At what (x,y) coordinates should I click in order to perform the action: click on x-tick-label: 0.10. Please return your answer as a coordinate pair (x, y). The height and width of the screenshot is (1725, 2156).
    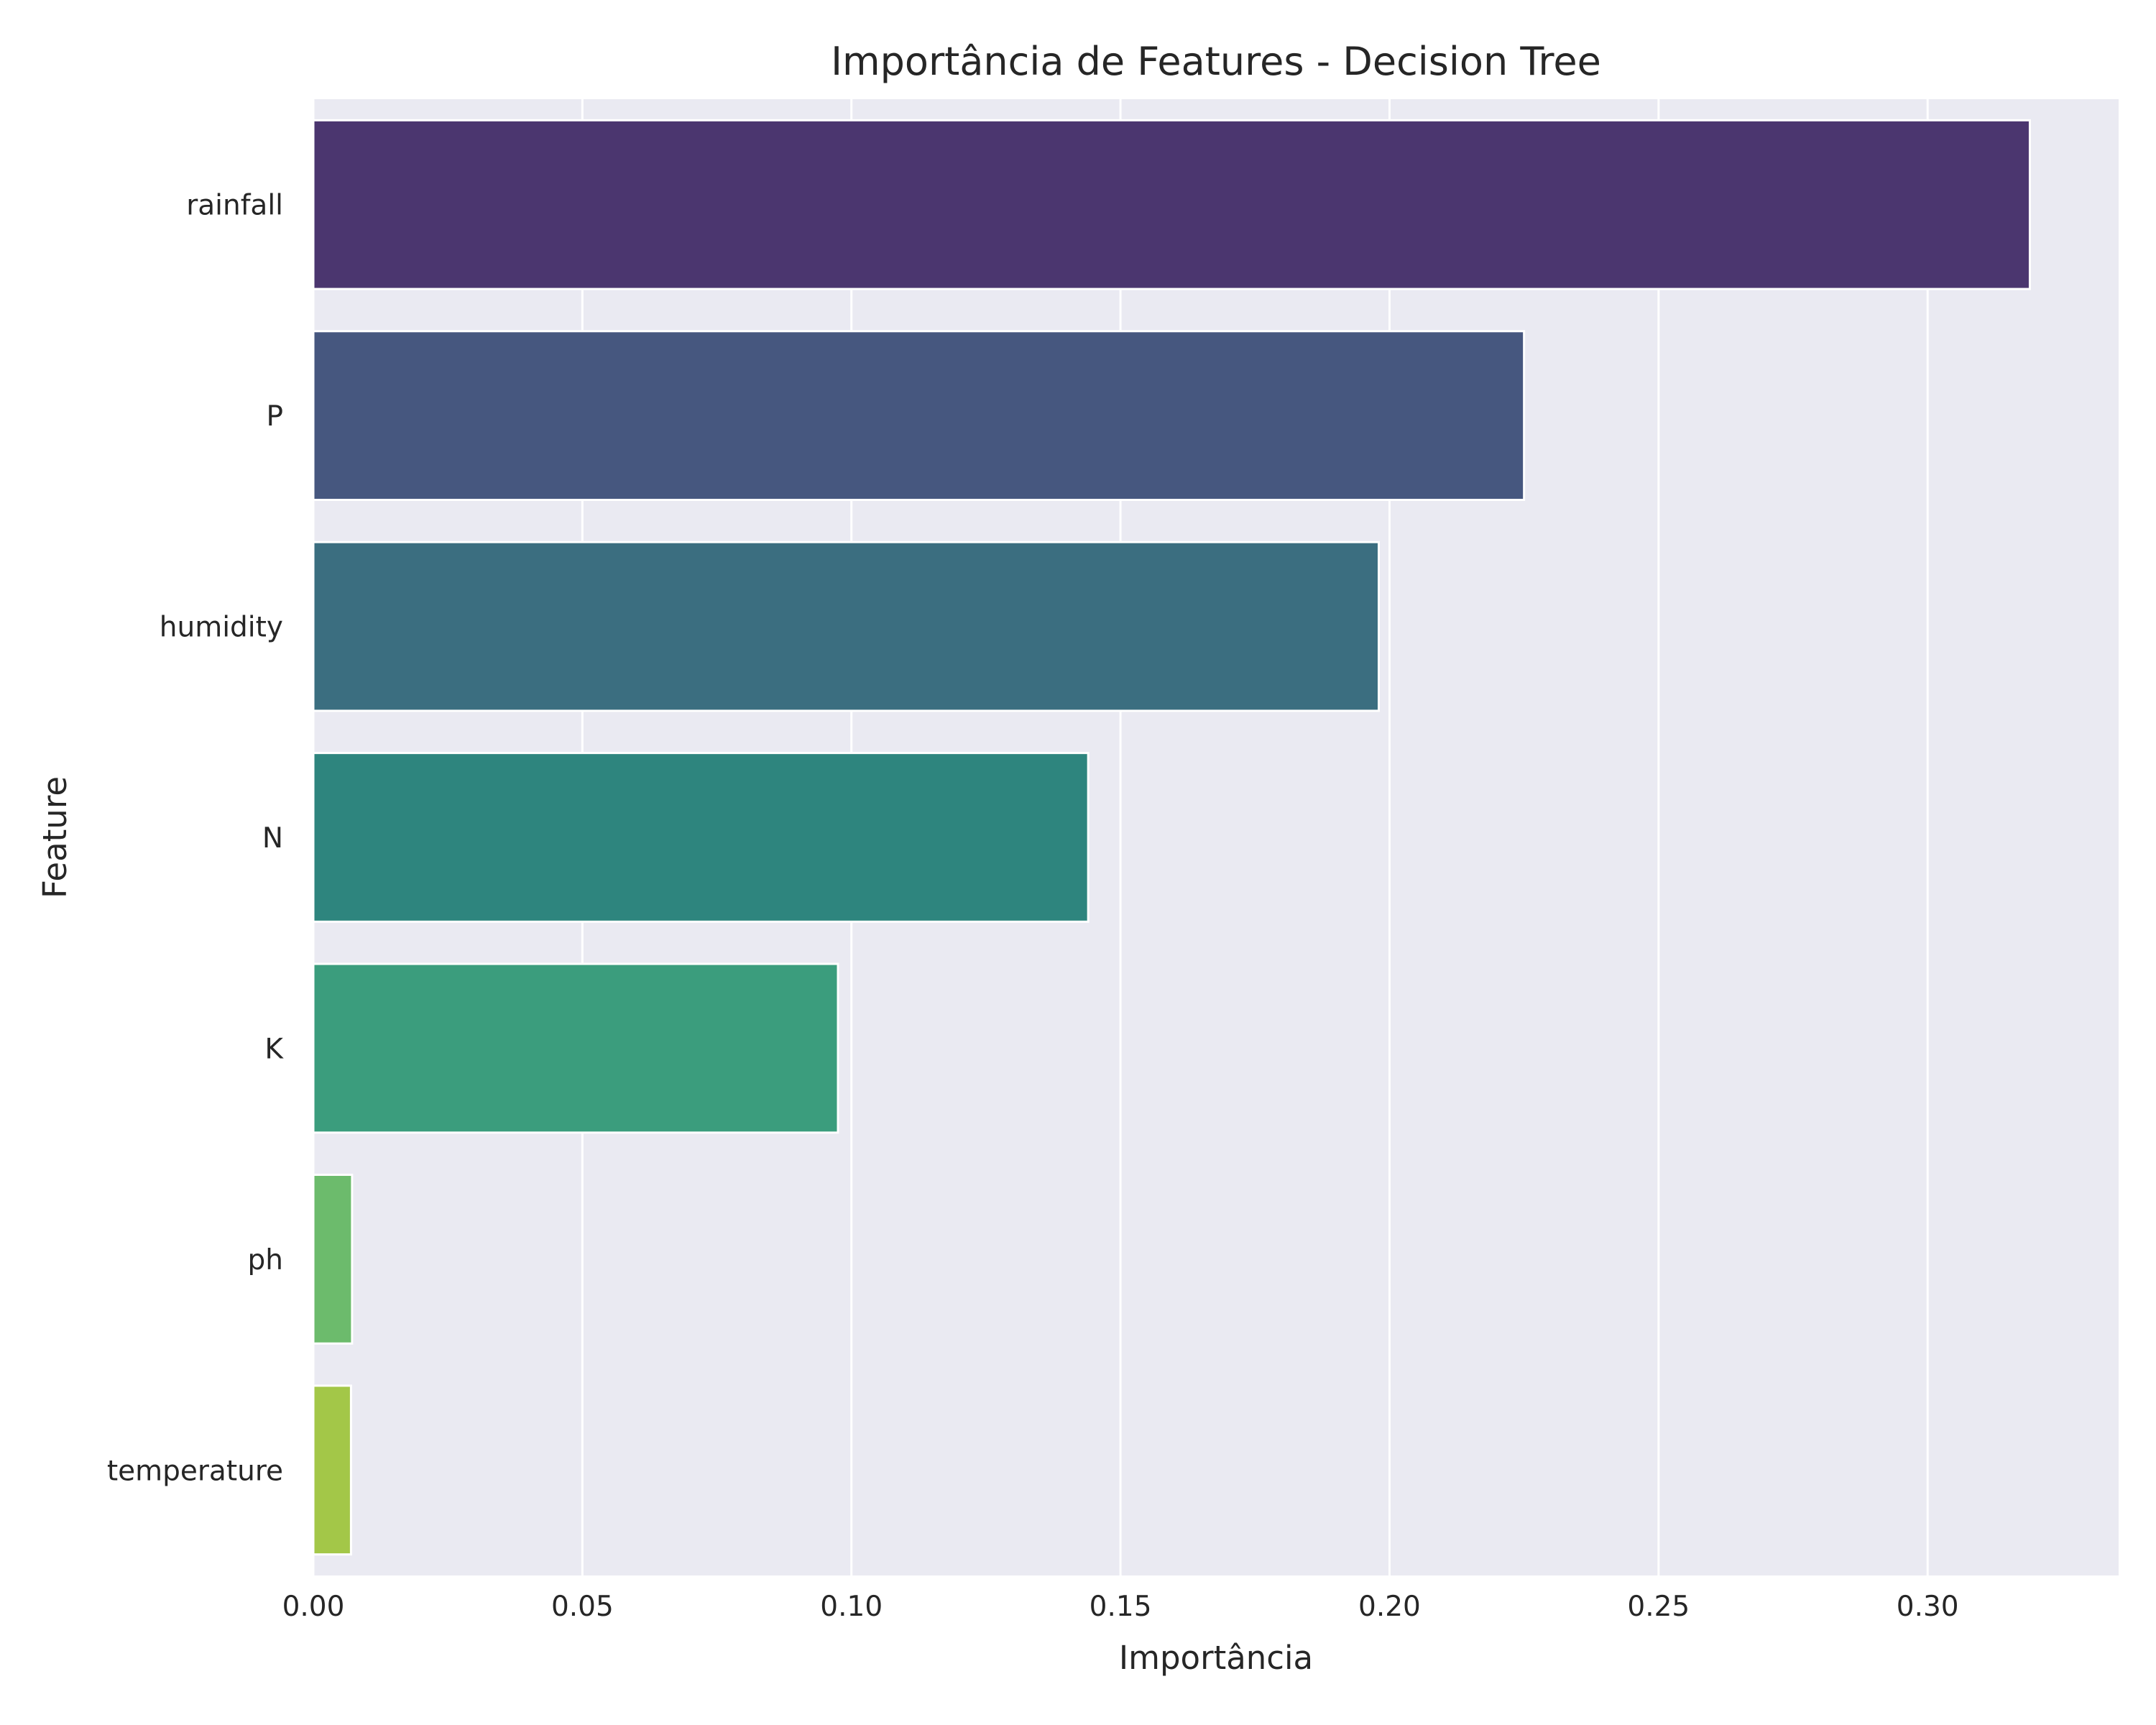
    Looking at the image, I should click on (851, 1607).